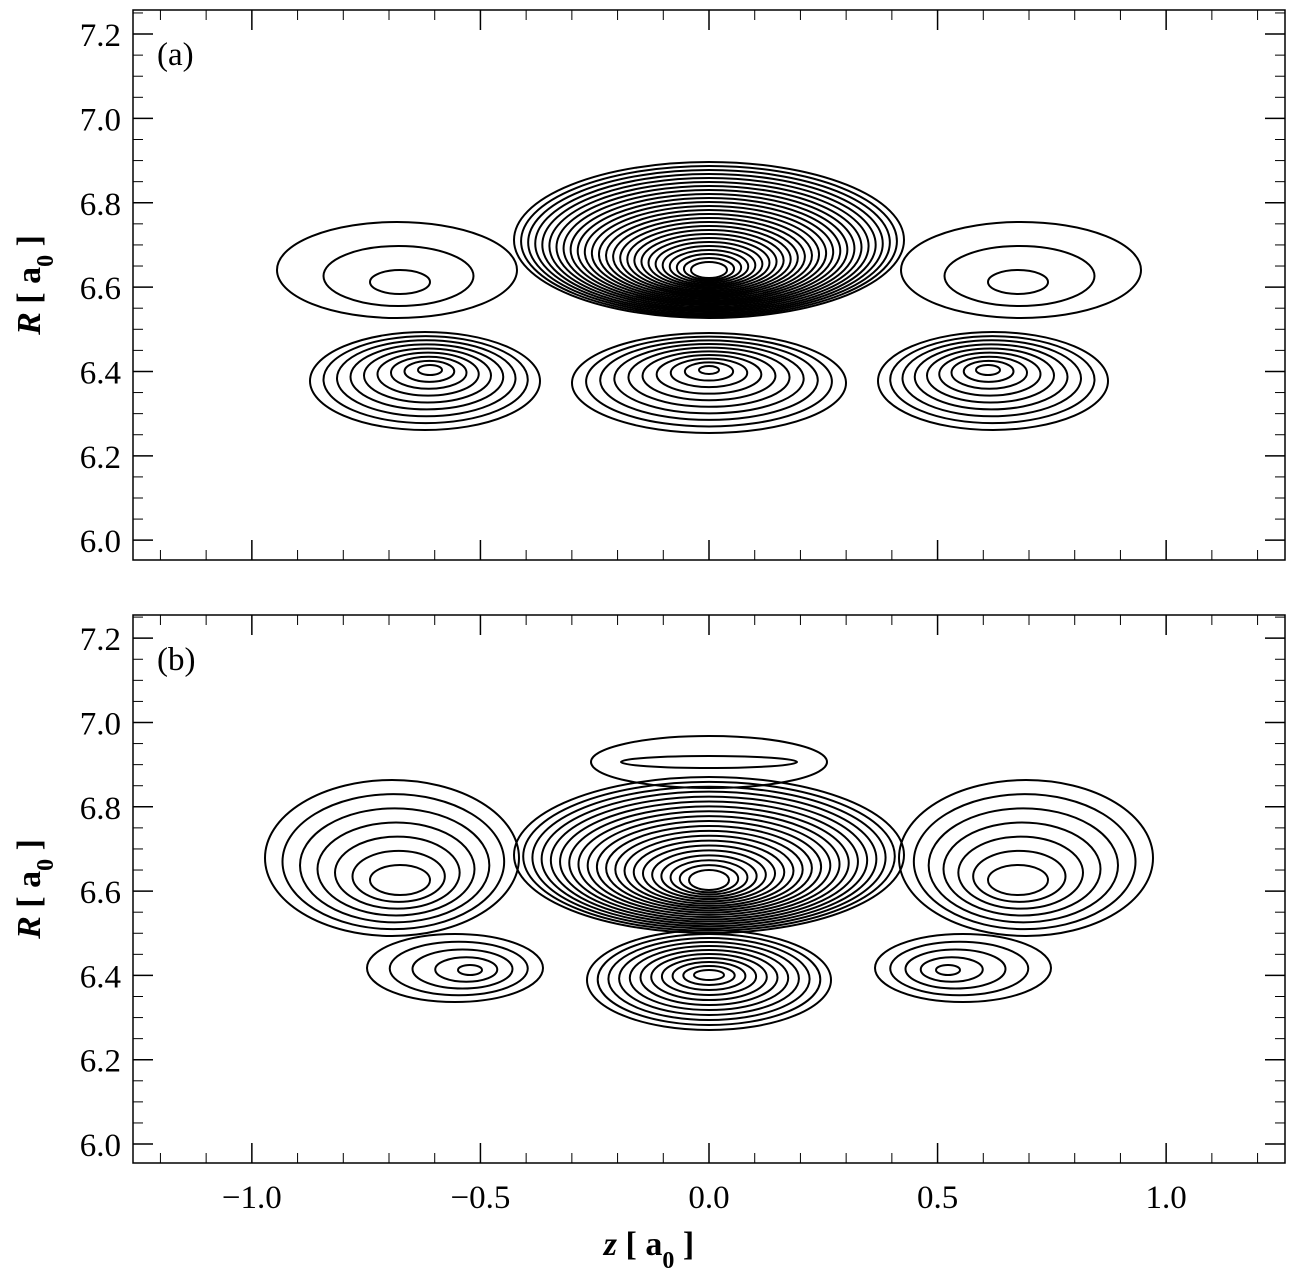  I want to click on x-tick-label: 1.0, so click(1166, 1198).